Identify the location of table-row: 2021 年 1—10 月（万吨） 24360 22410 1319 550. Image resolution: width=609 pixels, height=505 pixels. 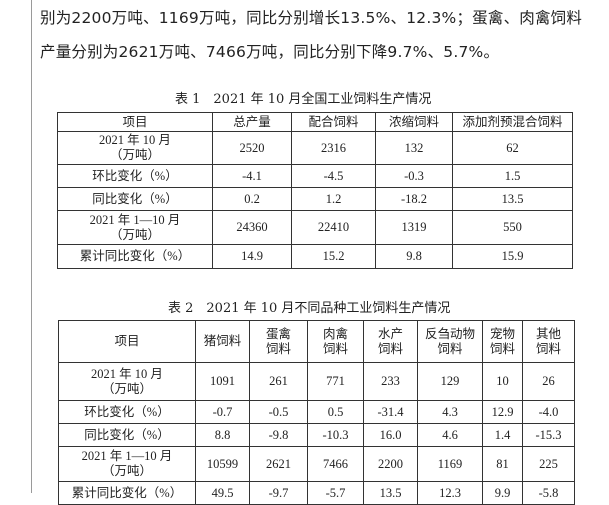
(315, 227).